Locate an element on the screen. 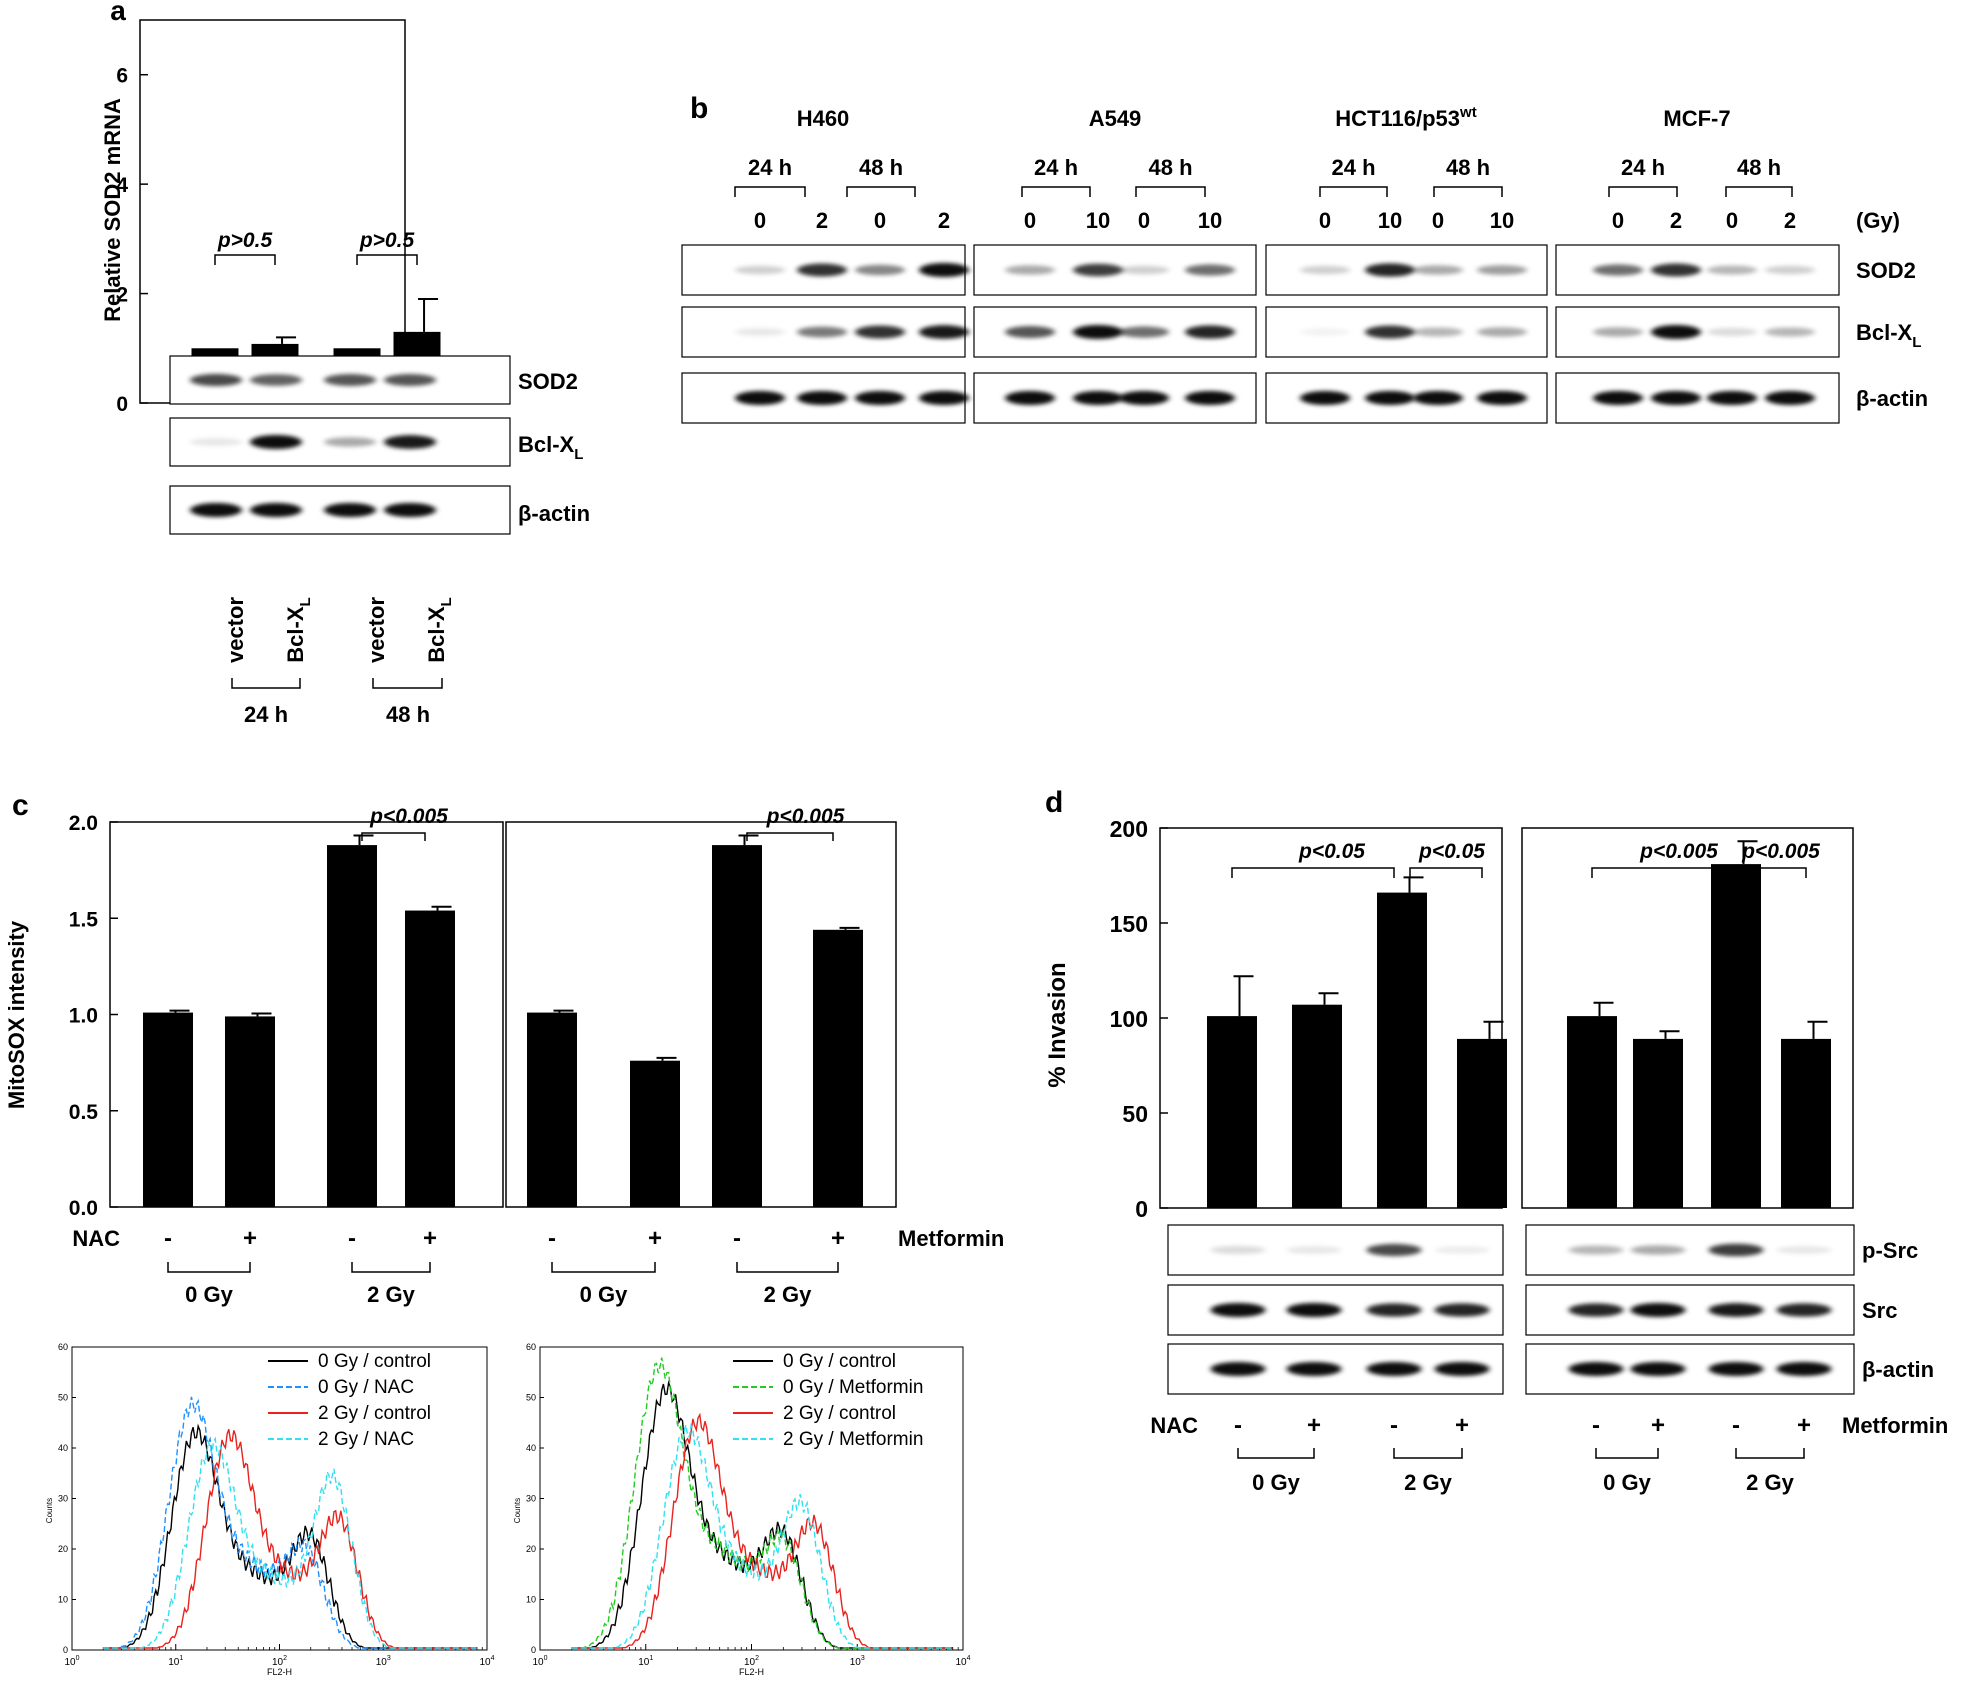 The image size is (1970, 1685). c3-legend-label-2: 2 Gy / control is located at coordinates (374, 1413).